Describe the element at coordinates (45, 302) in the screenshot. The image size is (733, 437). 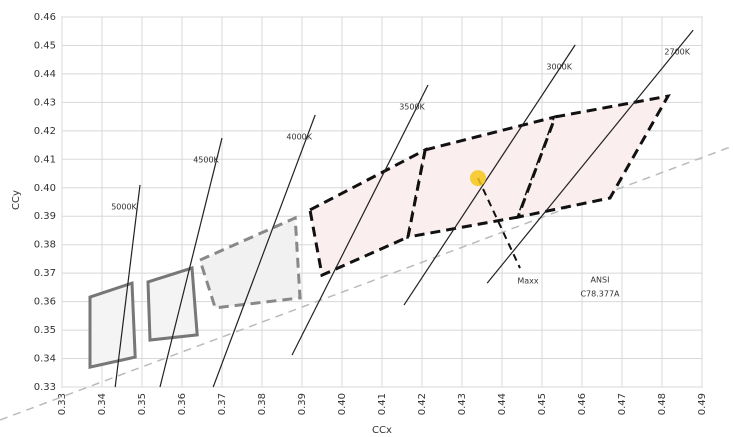
I see `y-tick-label: 0.36` at that location.